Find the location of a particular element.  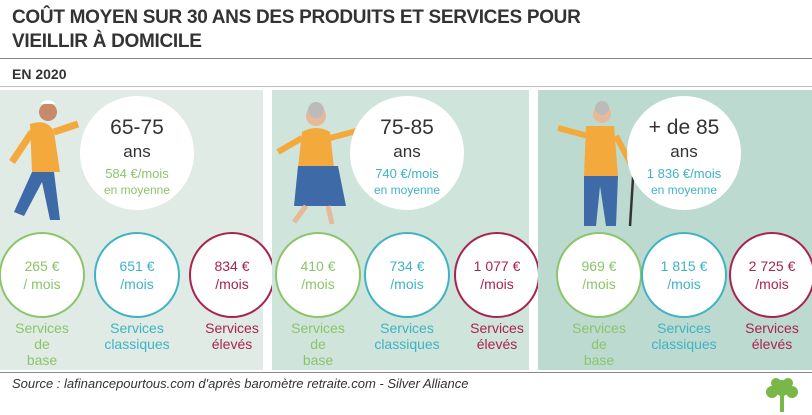

average: 584 €/mois is located at coordinates (137, 173).